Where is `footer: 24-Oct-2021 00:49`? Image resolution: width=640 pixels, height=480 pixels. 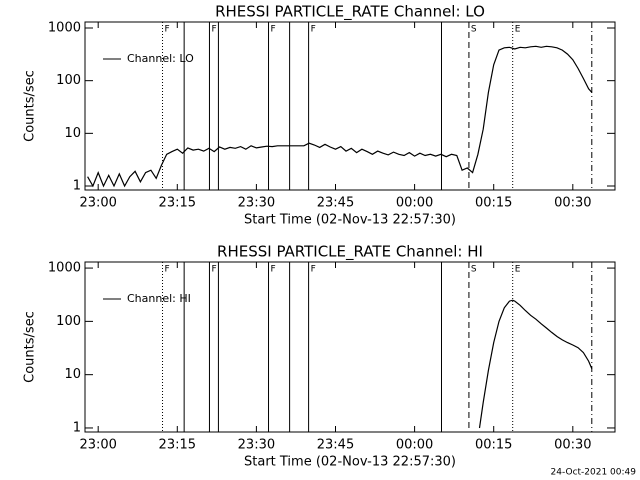
footer: 24-Oct-2021 00:49 is located at coordinates (594, 473).